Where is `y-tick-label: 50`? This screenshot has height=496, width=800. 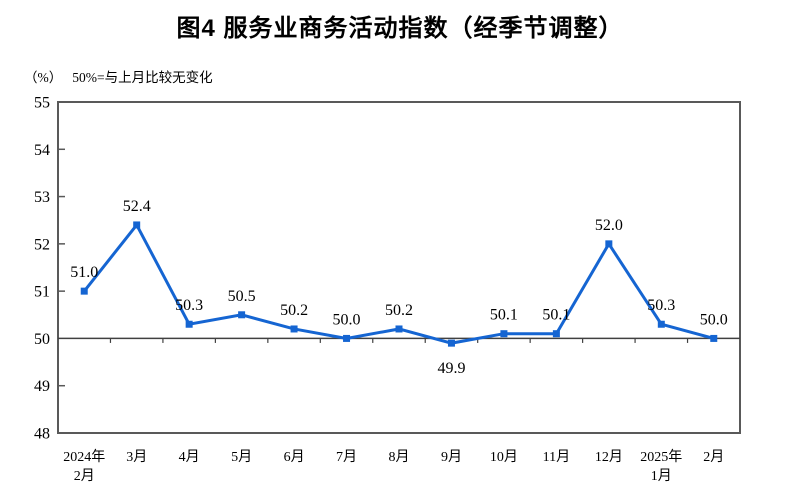 y-tick-label: 50 is located at coordinates (42, 339).